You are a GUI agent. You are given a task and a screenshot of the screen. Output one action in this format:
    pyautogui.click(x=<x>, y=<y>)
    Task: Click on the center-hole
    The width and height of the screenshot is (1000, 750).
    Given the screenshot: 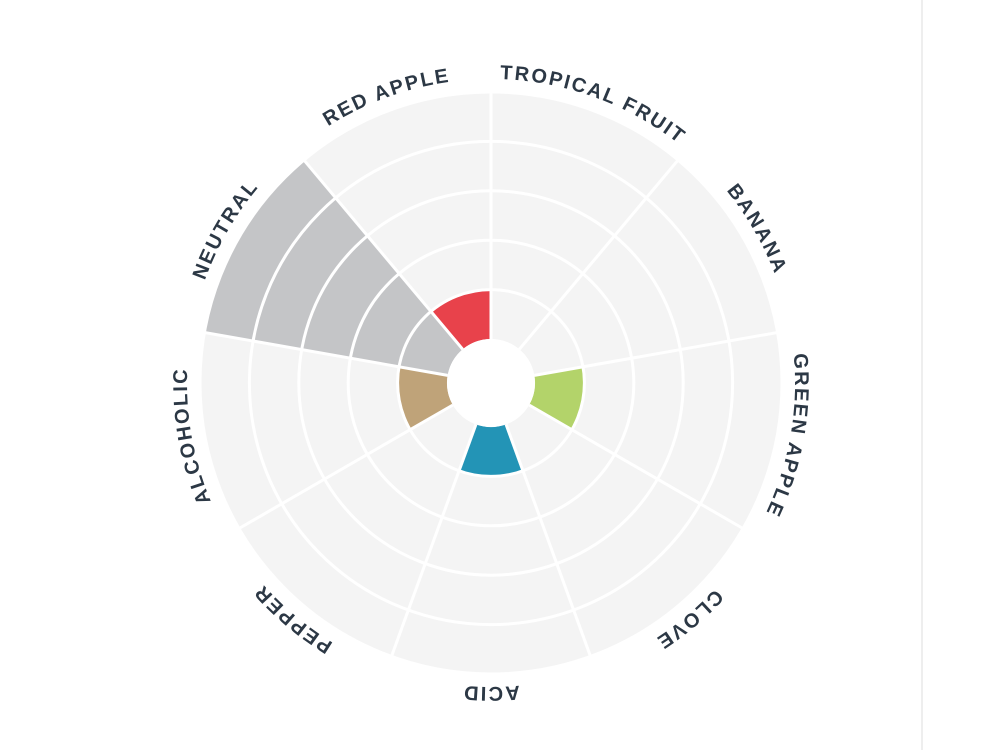 What is the action you would take?
    pyautogui.click(x=491, y=383)
    